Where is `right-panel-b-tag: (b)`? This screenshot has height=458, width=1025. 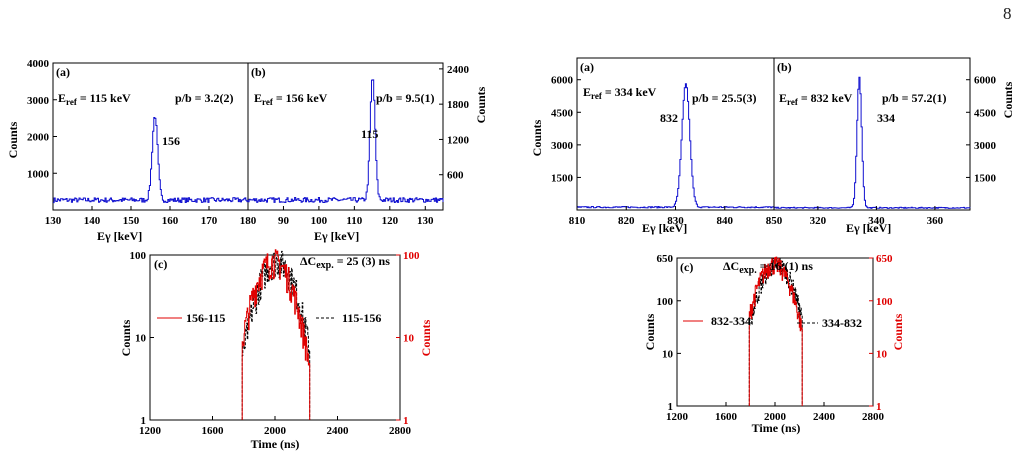 right-panel-b-tag: (b) is located at coordinates (784, 67).